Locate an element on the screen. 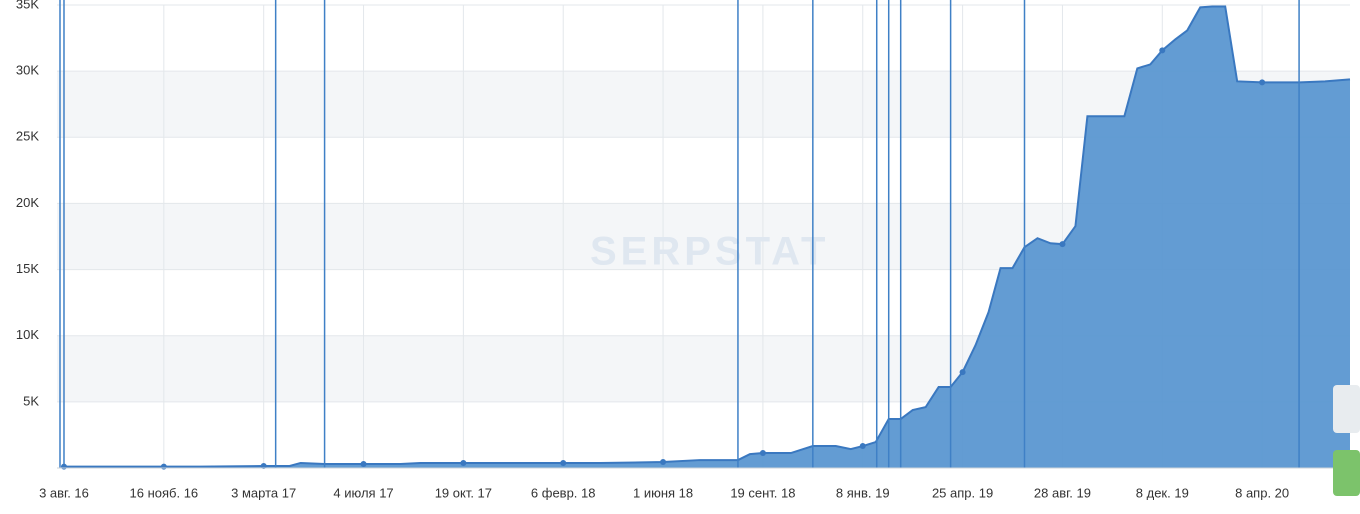 This screenshot has height=514, width=1360. x-tick-label: 4 июля 17 is located at coordinates (363, 492).